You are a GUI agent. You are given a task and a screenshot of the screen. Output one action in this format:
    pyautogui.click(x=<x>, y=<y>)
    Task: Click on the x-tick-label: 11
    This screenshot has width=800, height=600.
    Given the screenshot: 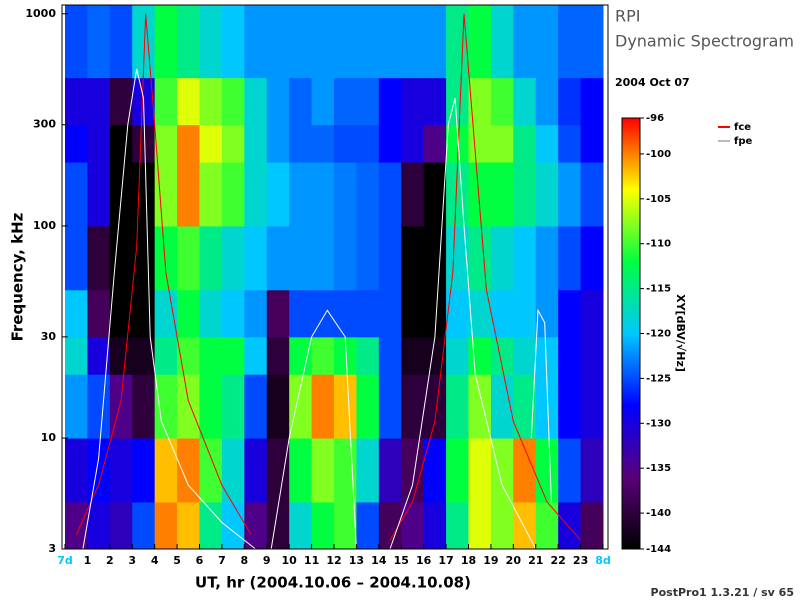 What is the action you would take?
    pyautogui.click(x=311, y=560)
    